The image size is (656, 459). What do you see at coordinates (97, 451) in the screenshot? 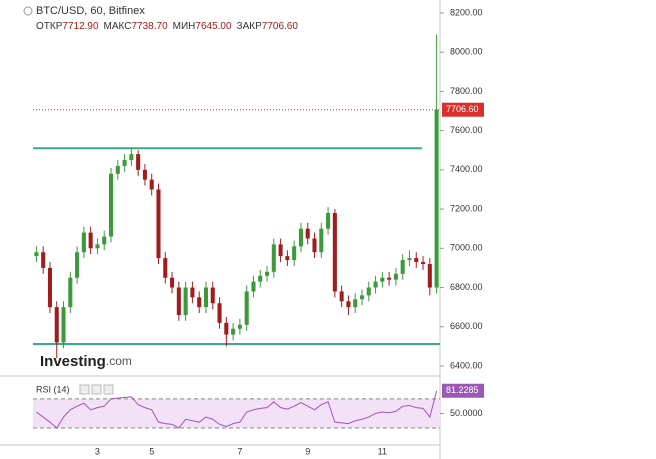
I see `x-tick-label: 3` at bounding box center [97, 451].